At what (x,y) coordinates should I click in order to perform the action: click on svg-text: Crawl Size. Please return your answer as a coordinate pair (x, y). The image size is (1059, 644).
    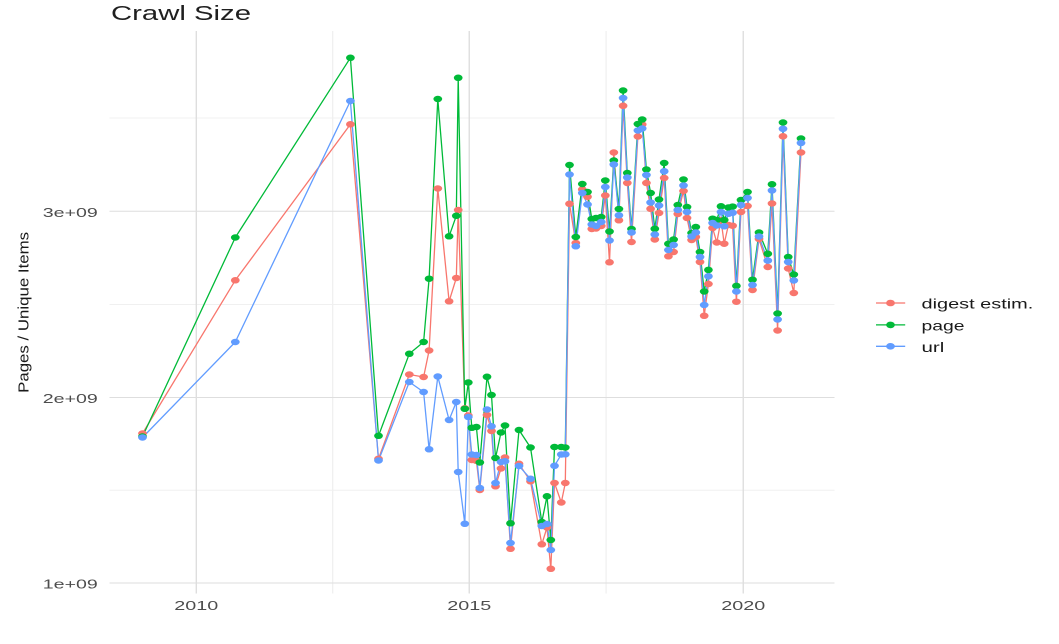
    Looking at the image, I should click on (181, 14).